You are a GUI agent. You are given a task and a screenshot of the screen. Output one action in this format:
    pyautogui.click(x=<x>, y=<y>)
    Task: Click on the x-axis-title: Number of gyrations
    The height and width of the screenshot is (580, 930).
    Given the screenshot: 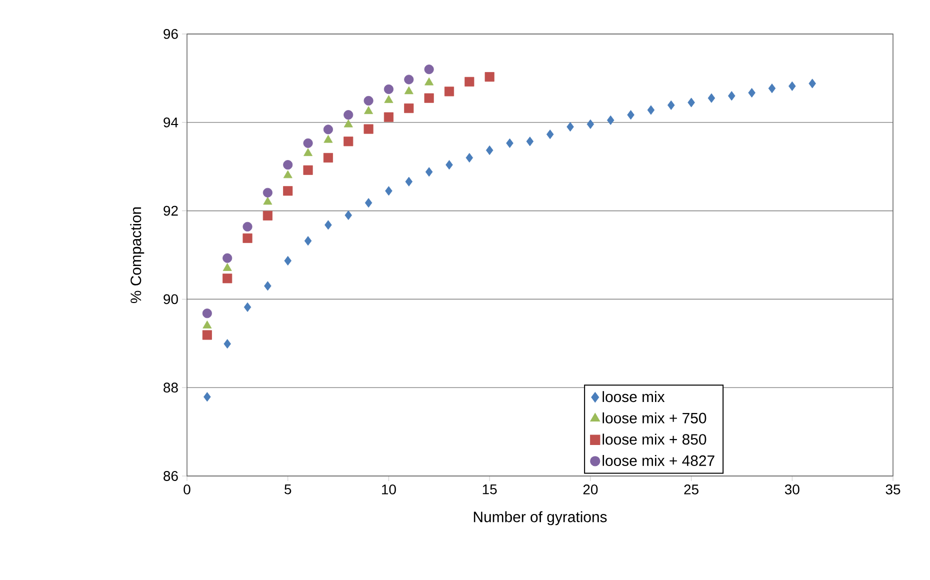 What is the action you would take?
    pyautogui.click(x=540, y=518)
    